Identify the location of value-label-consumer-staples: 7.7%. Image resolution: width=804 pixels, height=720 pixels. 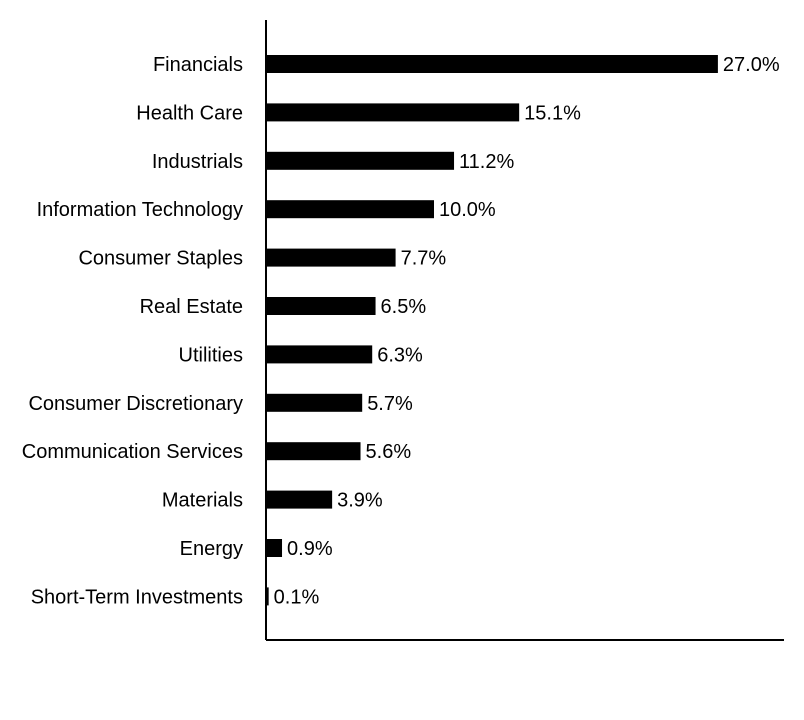
(424, 259).